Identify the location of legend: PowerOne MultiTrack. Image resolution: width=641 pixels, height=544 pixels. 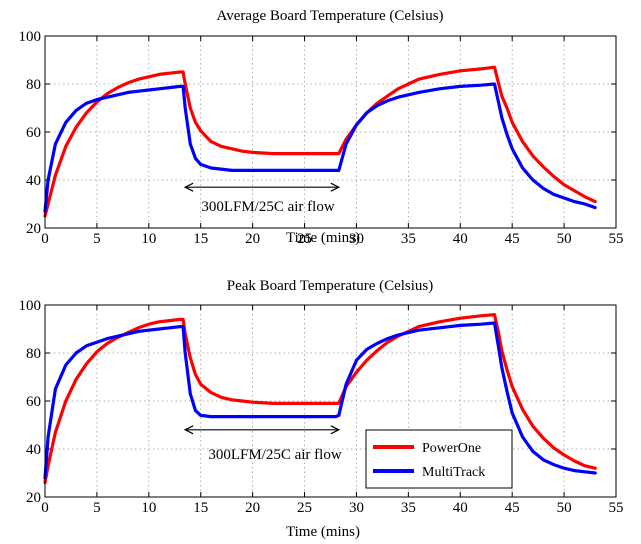
(439, 459).